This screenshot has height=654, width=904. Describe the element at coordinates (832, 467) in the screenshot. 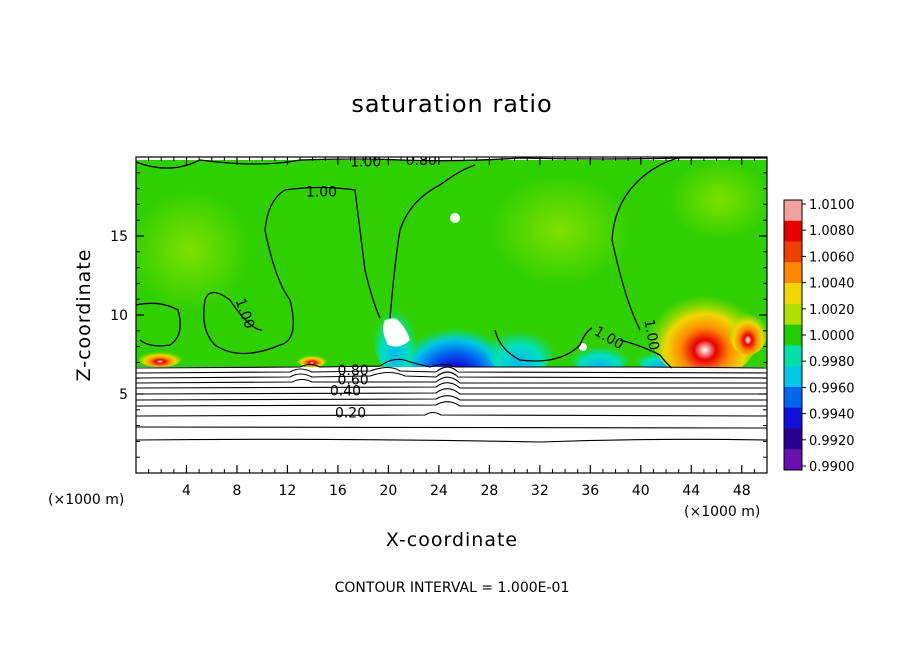

I see `colorbar-label: 0.9900` at that location.